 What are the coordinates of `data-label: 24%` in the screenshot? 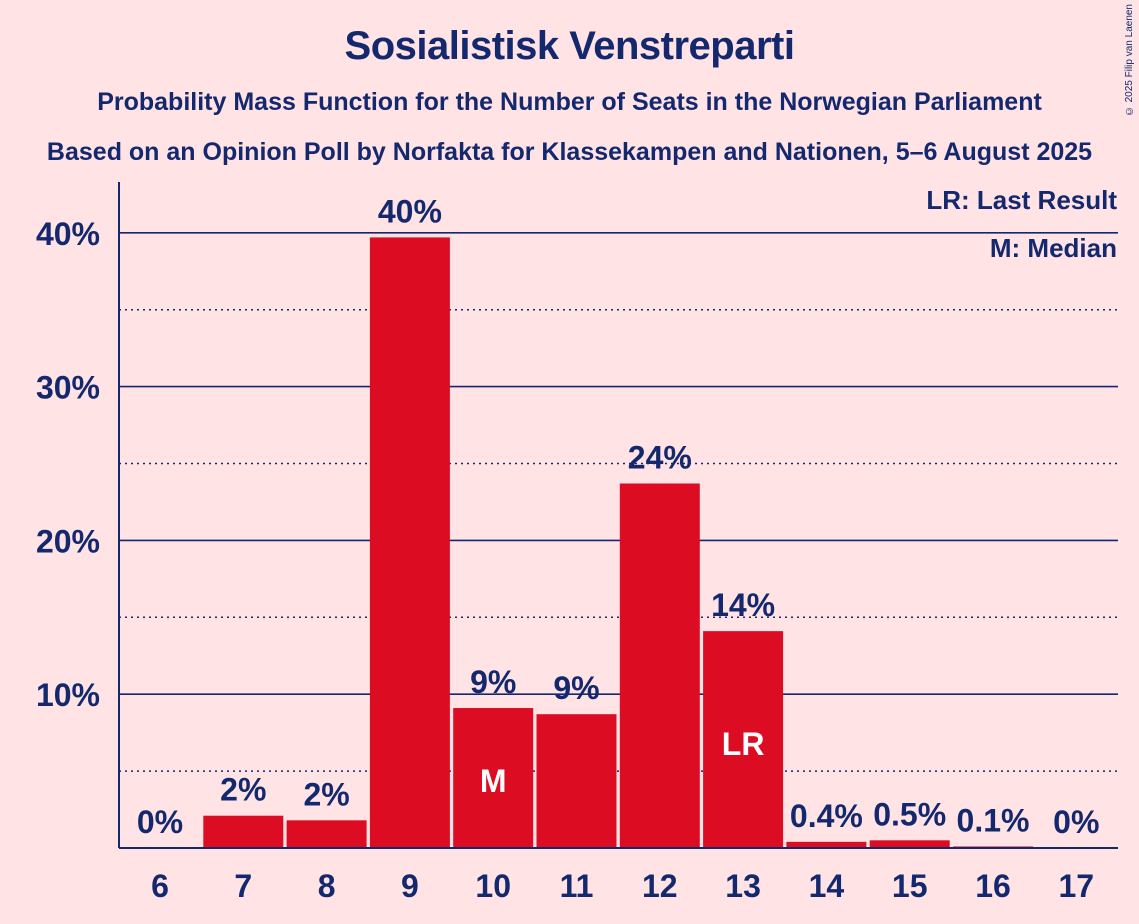 It's located at (660, 457).